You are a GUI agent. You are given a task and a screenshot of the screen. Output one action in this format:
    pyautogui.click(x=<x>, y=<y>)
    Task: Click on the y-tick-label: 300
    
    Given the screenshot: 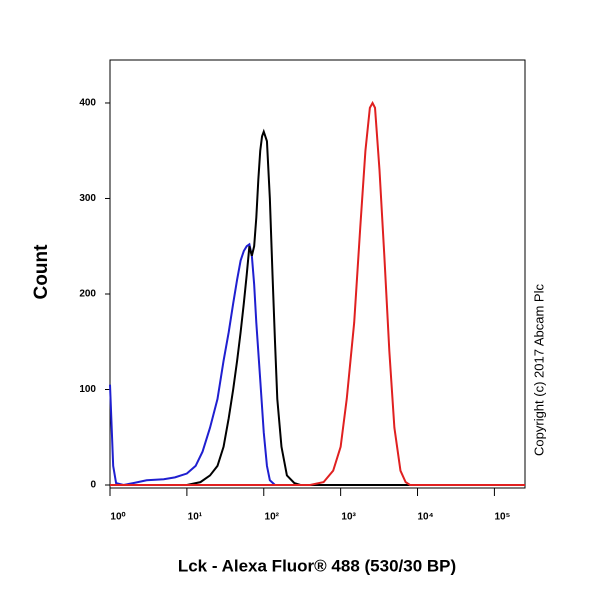 What is the action you would take?
    pyautogui.click(x=87, y=198)
    